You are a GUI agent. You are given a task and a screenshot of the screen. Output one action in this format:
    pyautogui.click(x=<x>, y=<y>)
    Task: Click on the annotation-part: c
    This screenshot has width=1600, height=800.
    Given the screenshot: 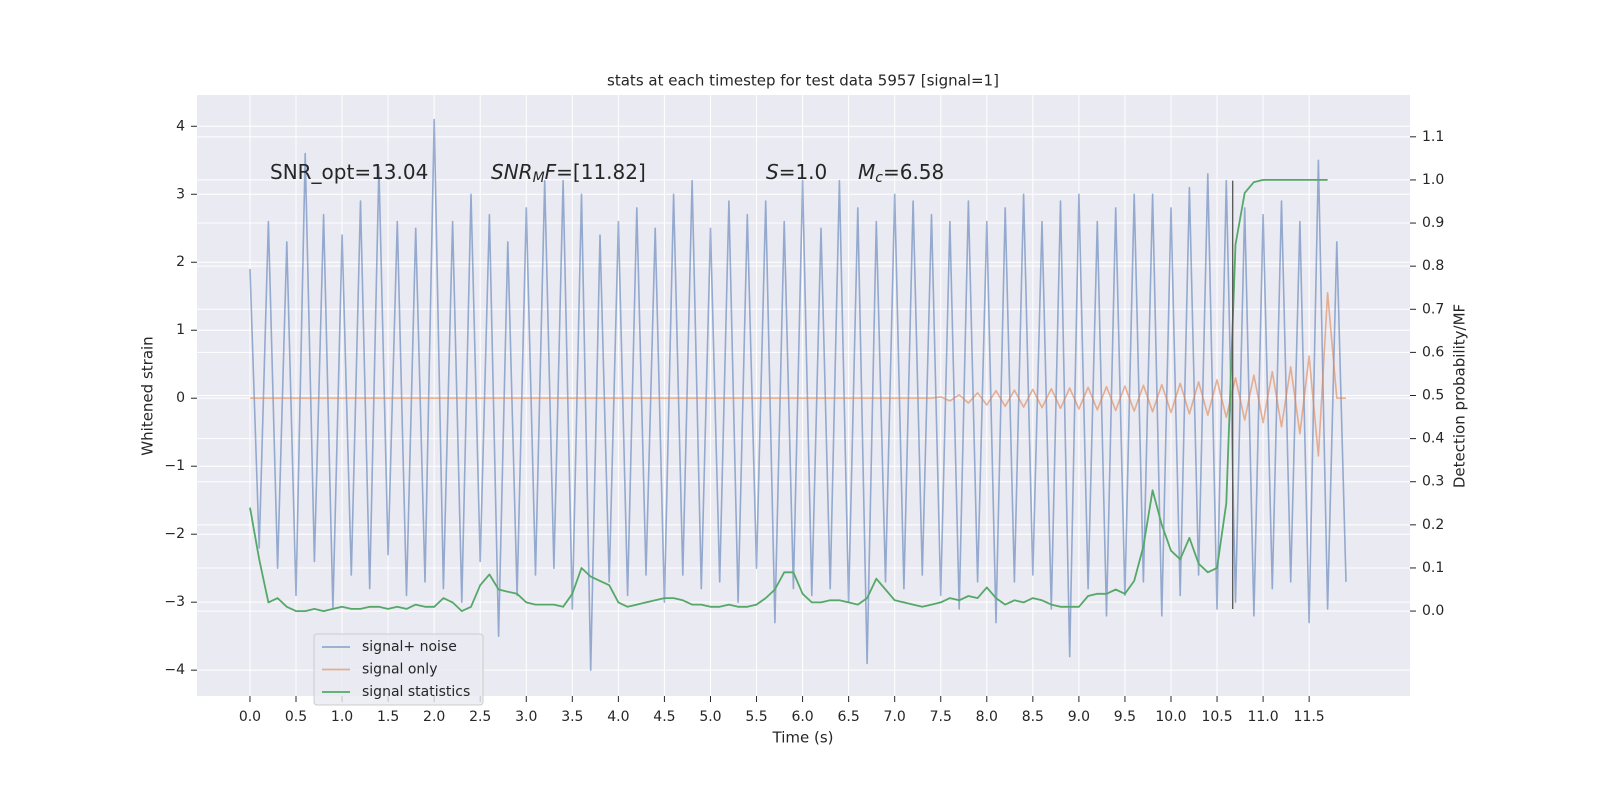 What is the action you would take?
    pyautogui.click(x=879, y=178)
    